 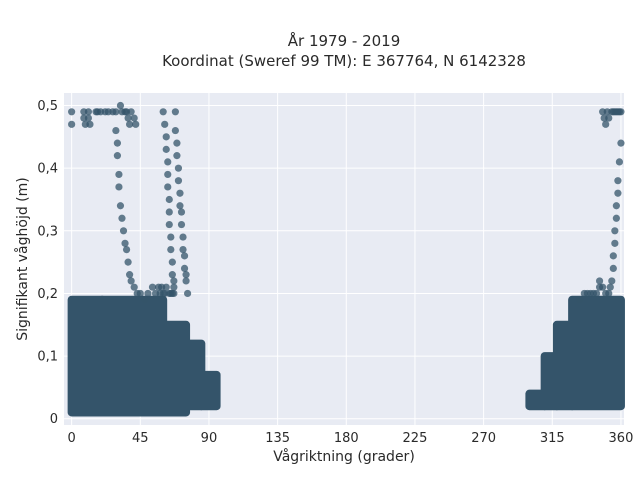 I want to click on x-tick-label: 135, so click(x=277, y=438).